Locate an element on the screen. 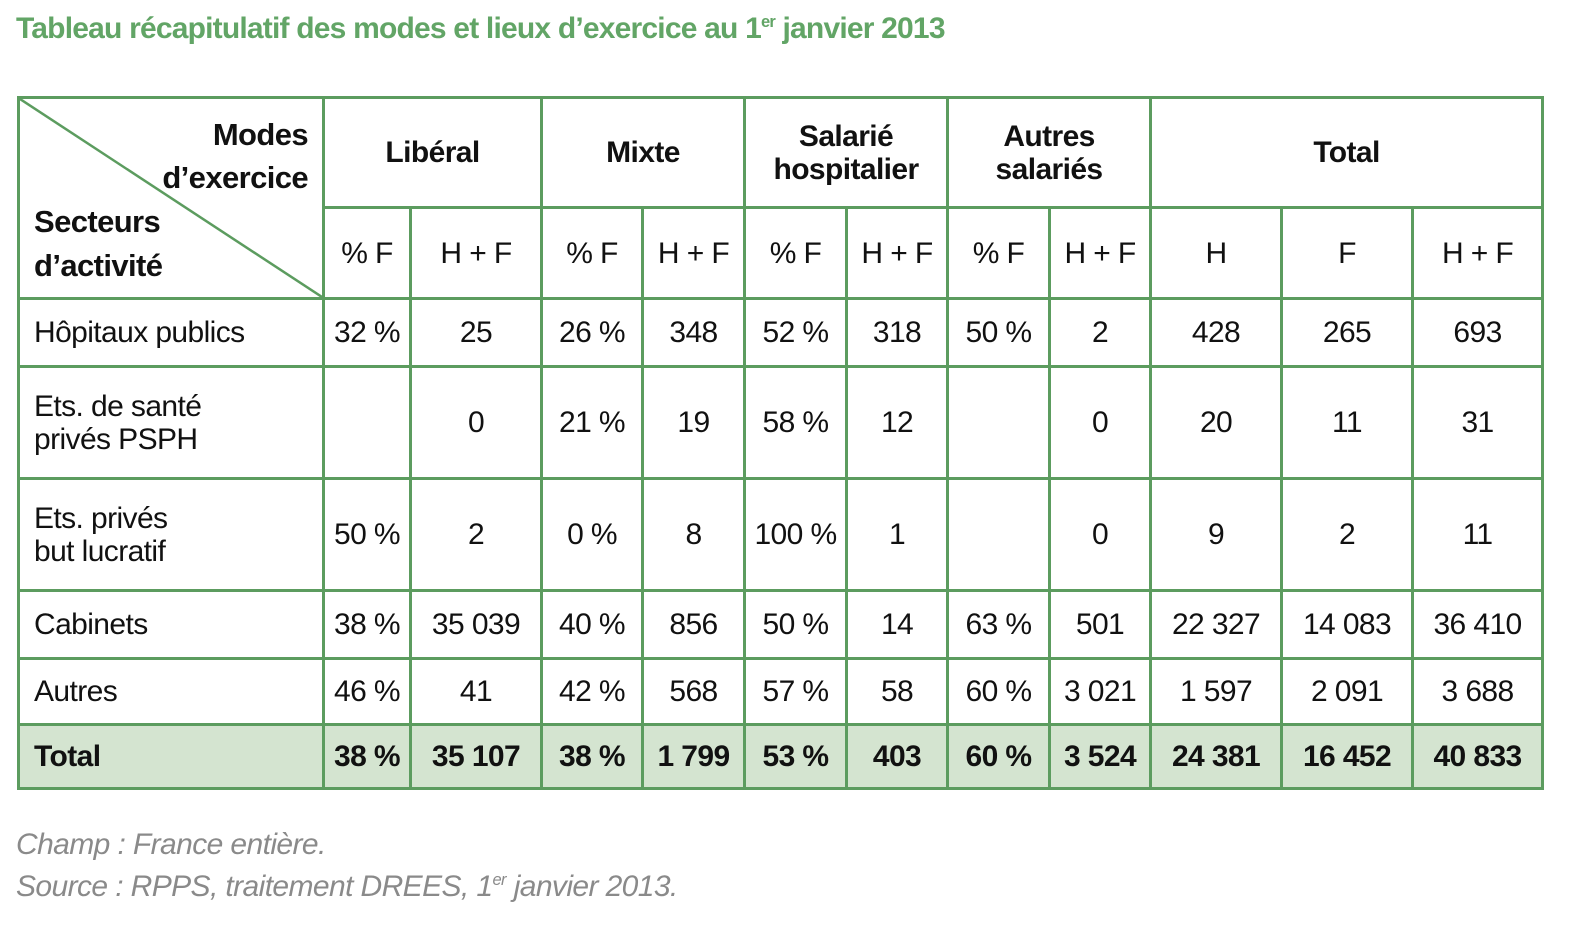 This screenshot has height=936, width=1588. row-label: Hôpitaux publics is located at coordinates (171, 332).